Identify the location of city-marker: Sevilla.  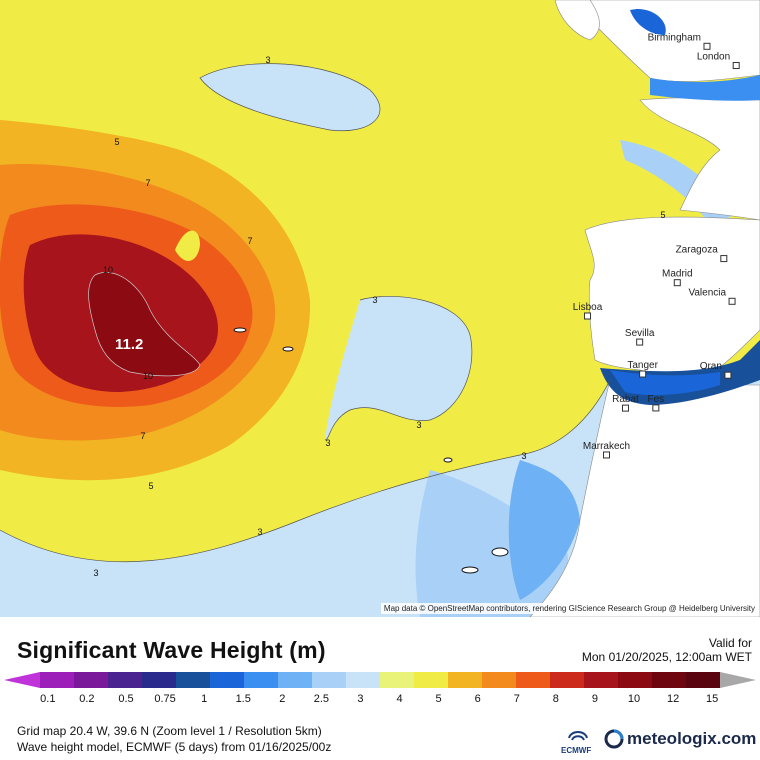
(640, 337).